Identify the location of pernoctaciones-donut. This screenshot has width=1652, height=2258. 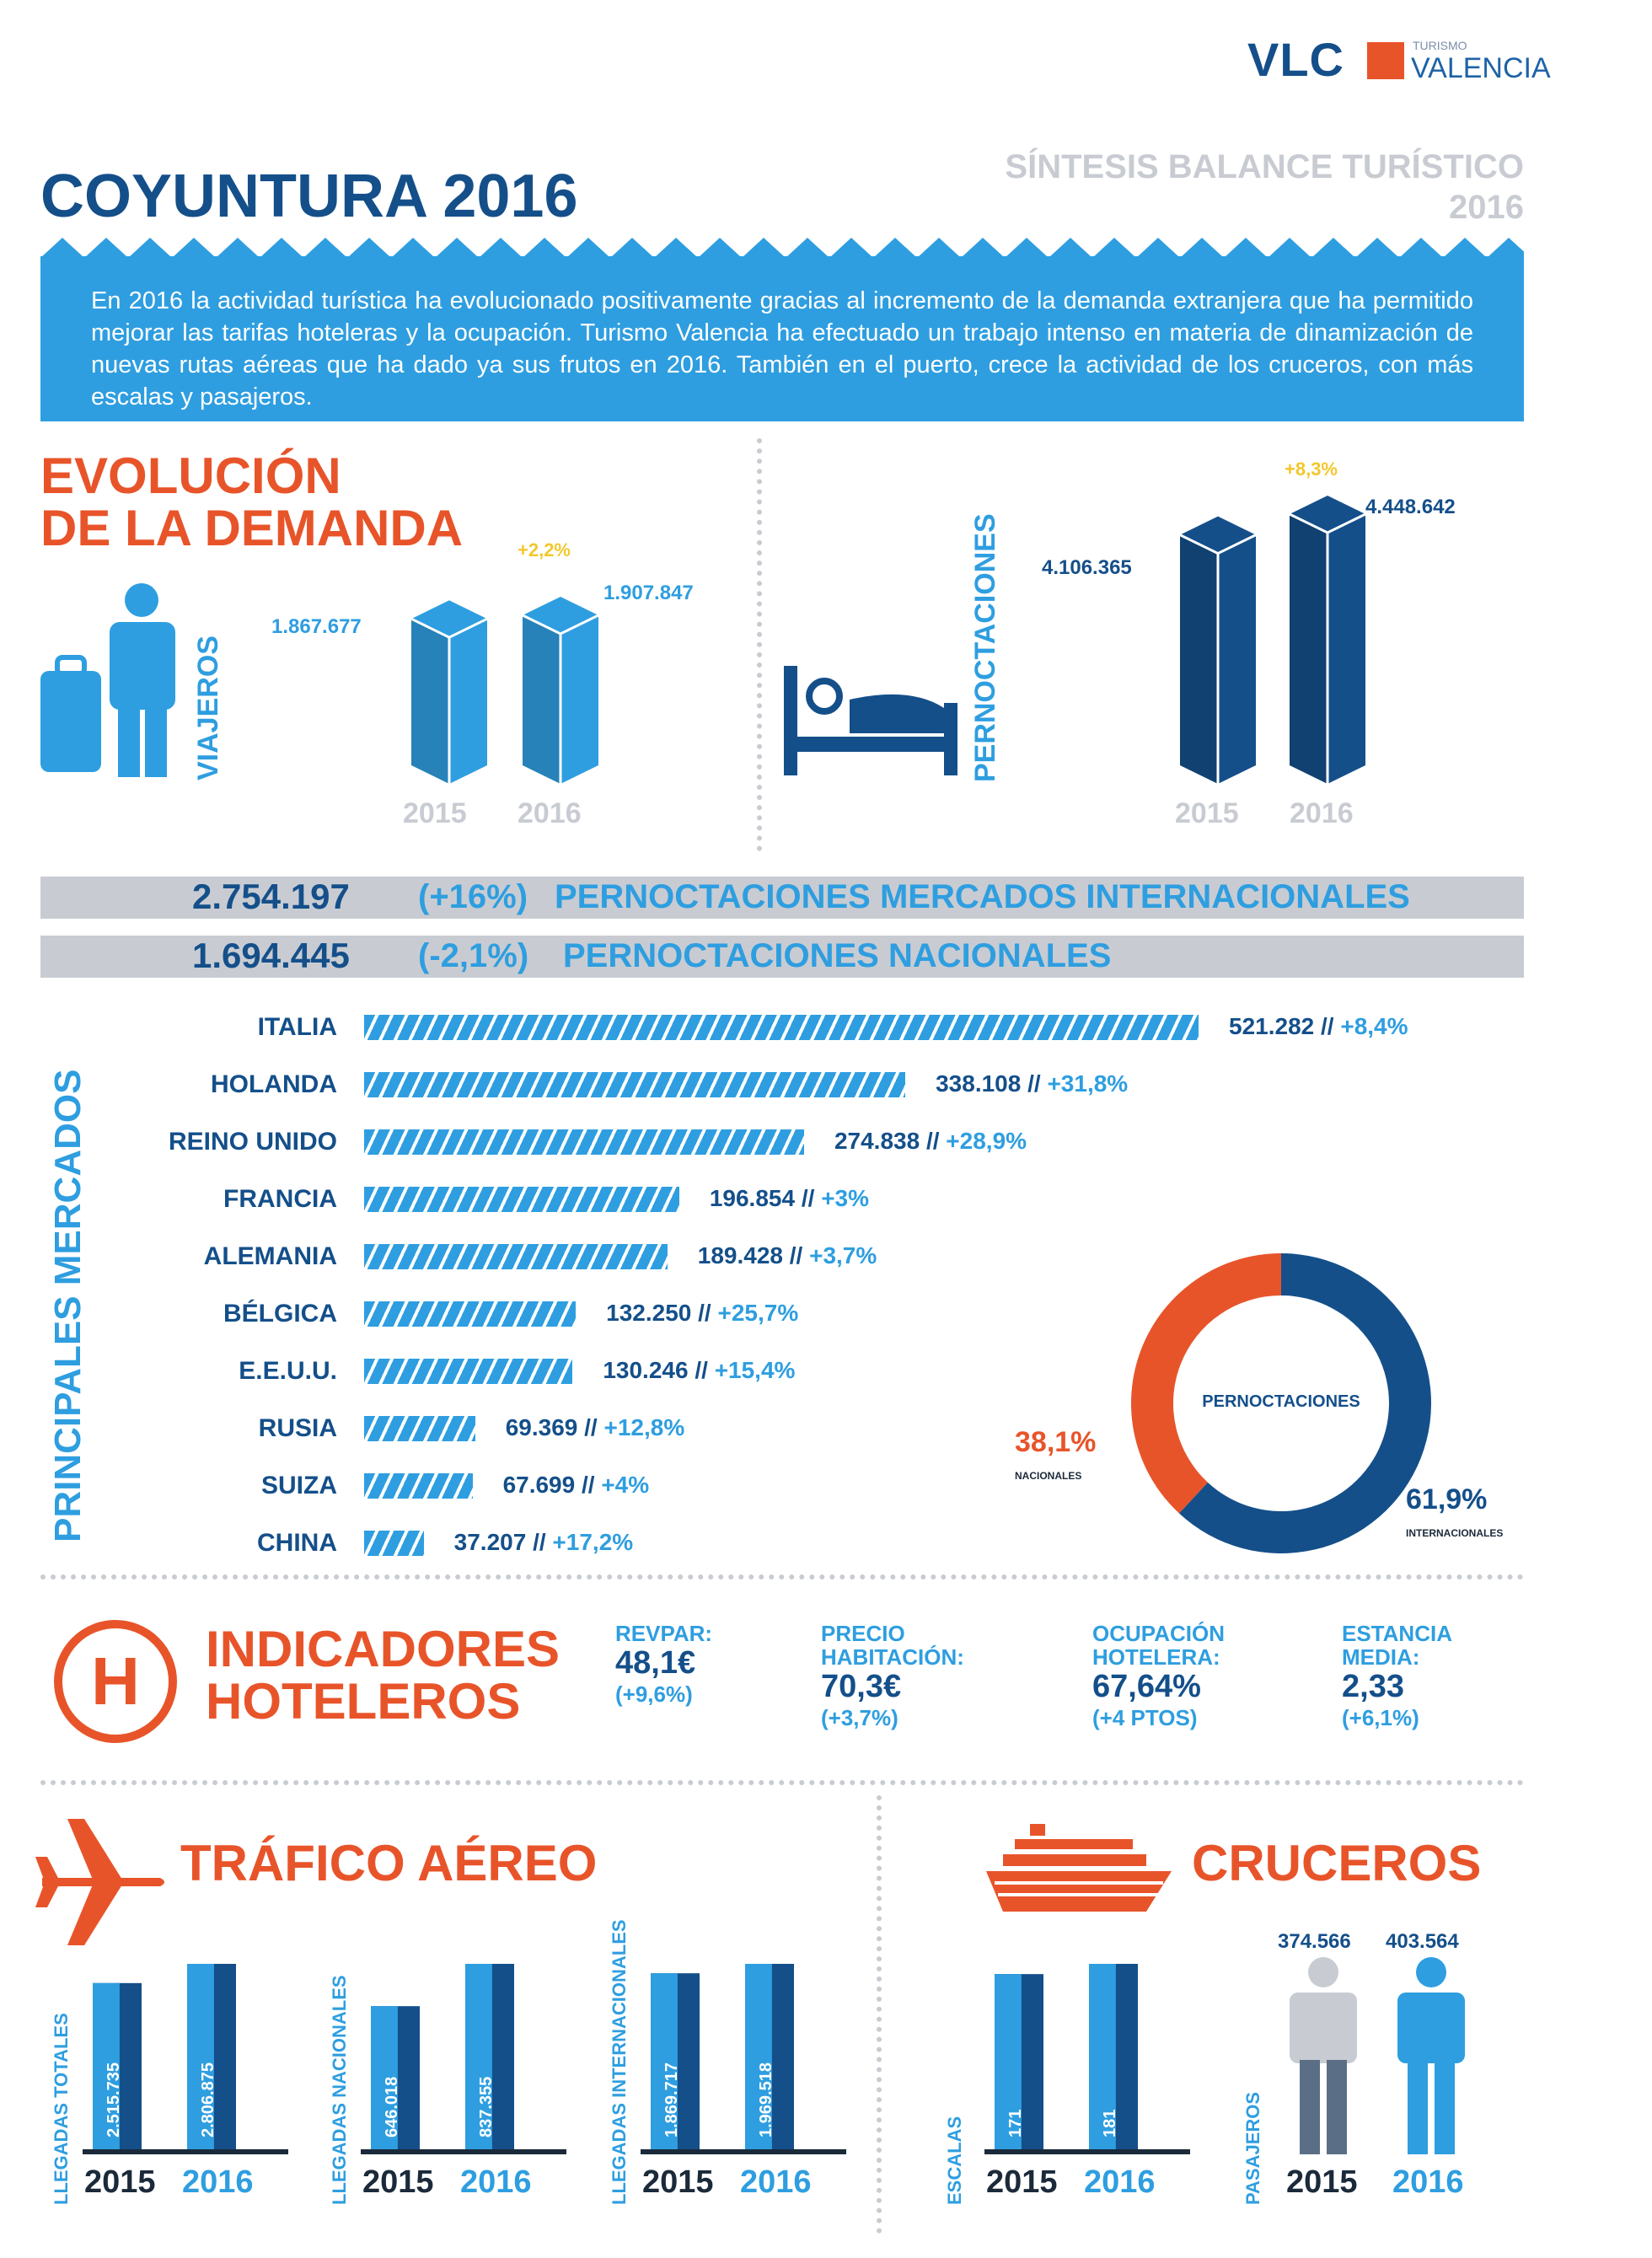
(1281, 1403).